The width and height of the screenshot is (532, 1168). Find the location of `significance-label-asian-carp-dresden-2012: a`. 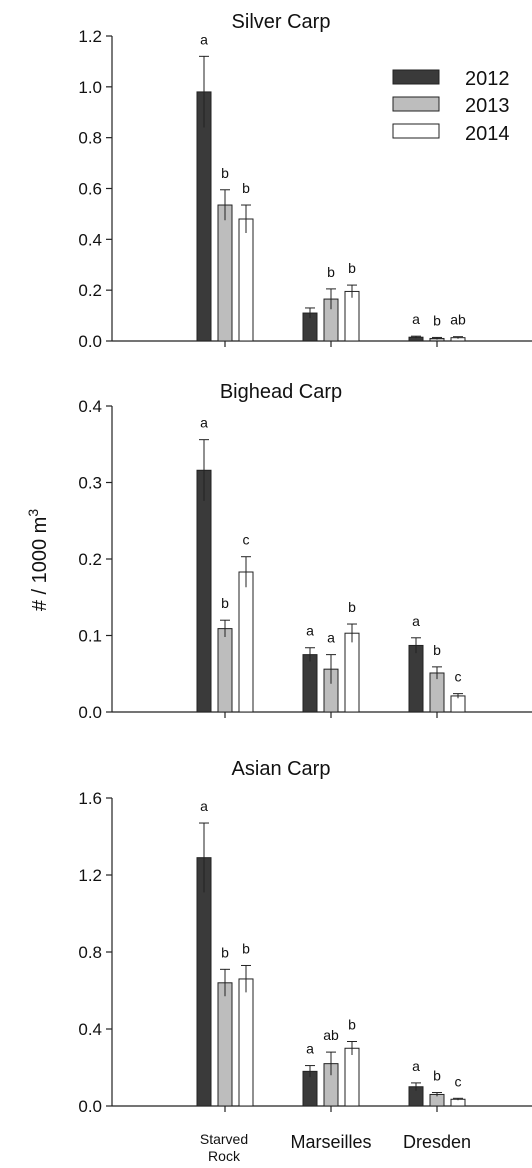

significance-label-asian-carp-dresden-2012: a is located at coordinates (416, 1066).